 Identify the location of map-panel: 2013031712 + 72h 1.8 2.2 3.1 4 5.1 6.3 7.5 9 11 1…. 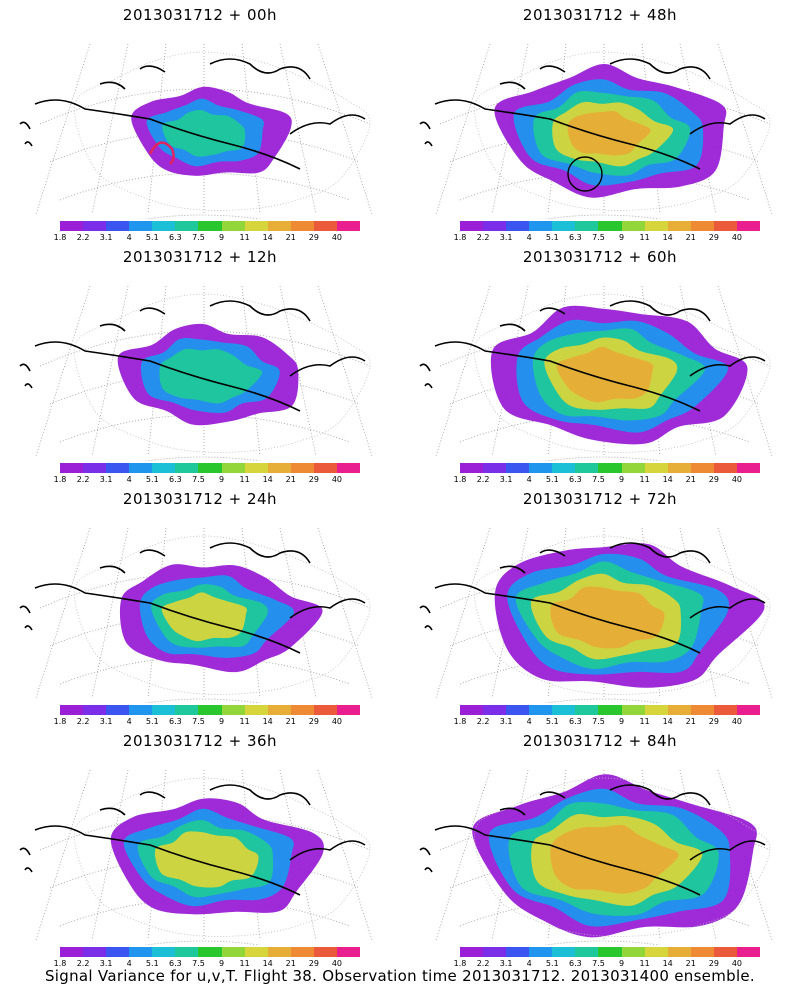
(600, 606).